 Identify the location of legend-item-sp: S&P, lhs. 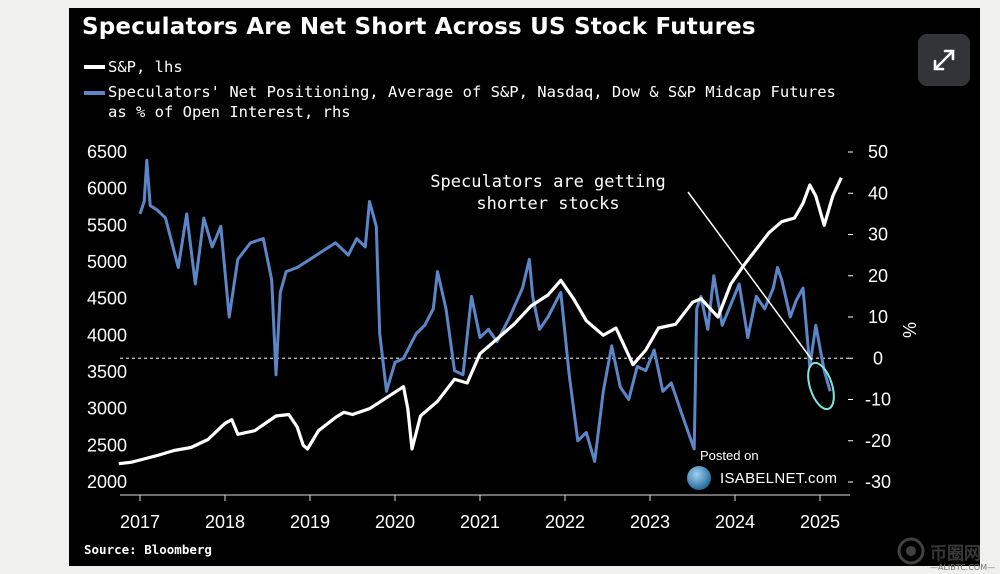
(133, 67).